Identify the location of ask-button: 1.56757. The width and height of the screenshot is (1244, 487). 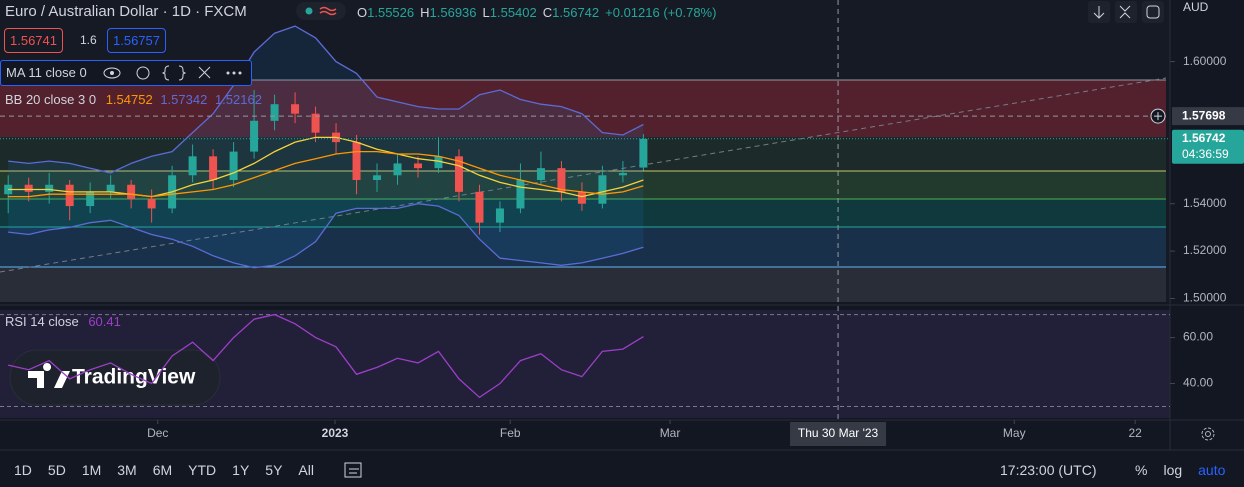
(136, 40).